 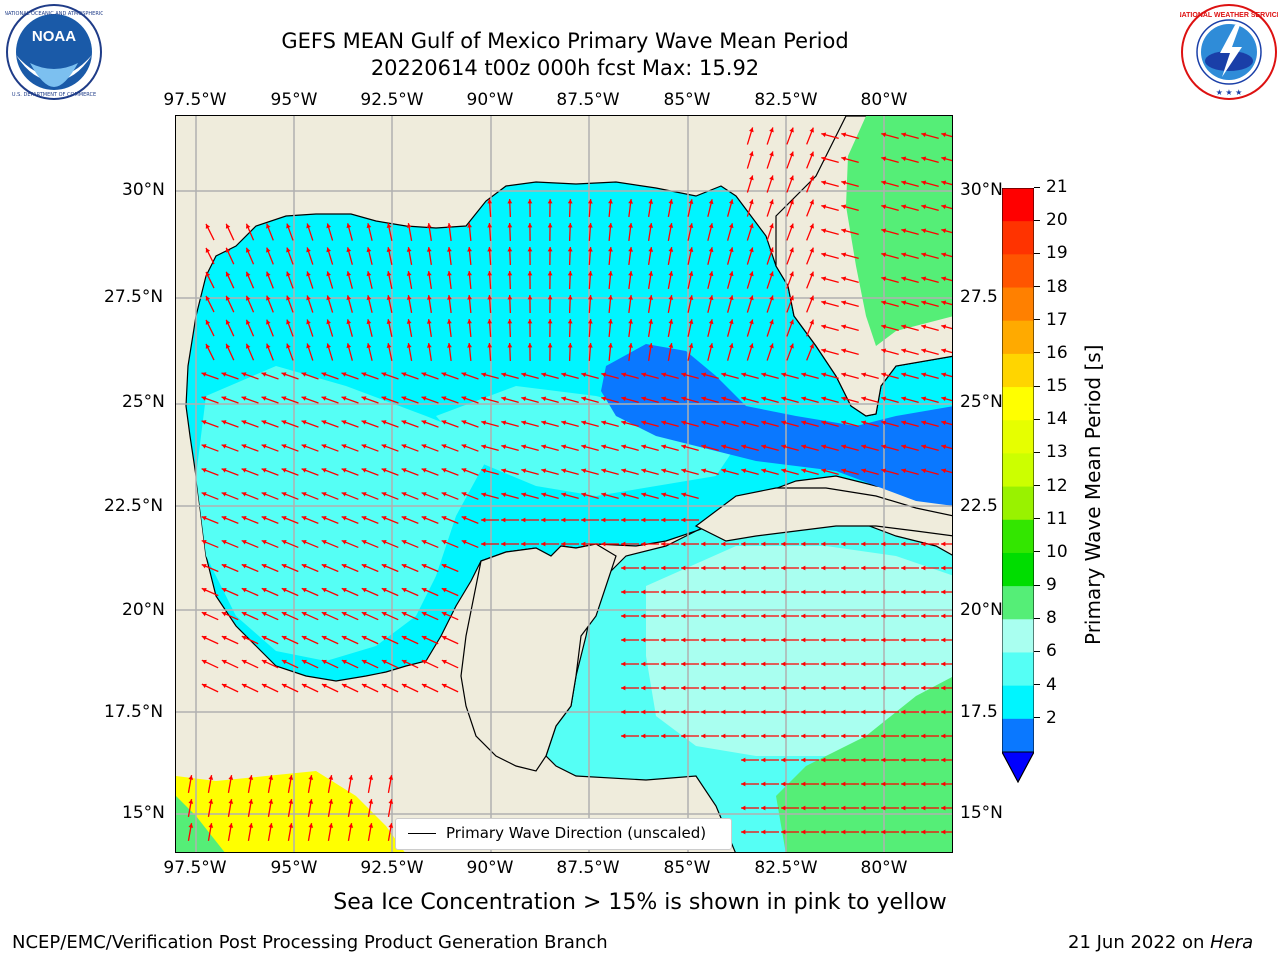 I want to click on cuba-land, so click(x=823, y=514).